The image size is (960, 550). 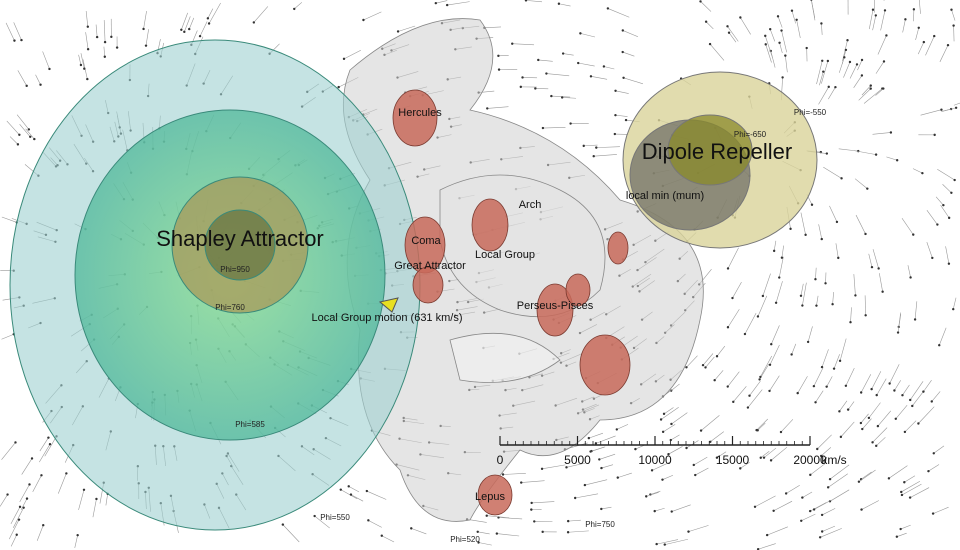 What do you see at coordinates (430, 266) in the screenshot?
I see `label: Great Attractor` at bounding box center [430, 266].